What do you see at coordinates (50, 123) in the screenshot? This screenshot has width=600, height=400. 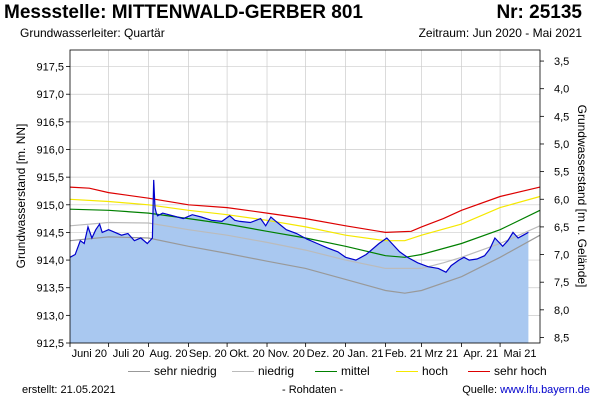 I see `y-tick-label: 916,5` at bounding box center [50, 123].